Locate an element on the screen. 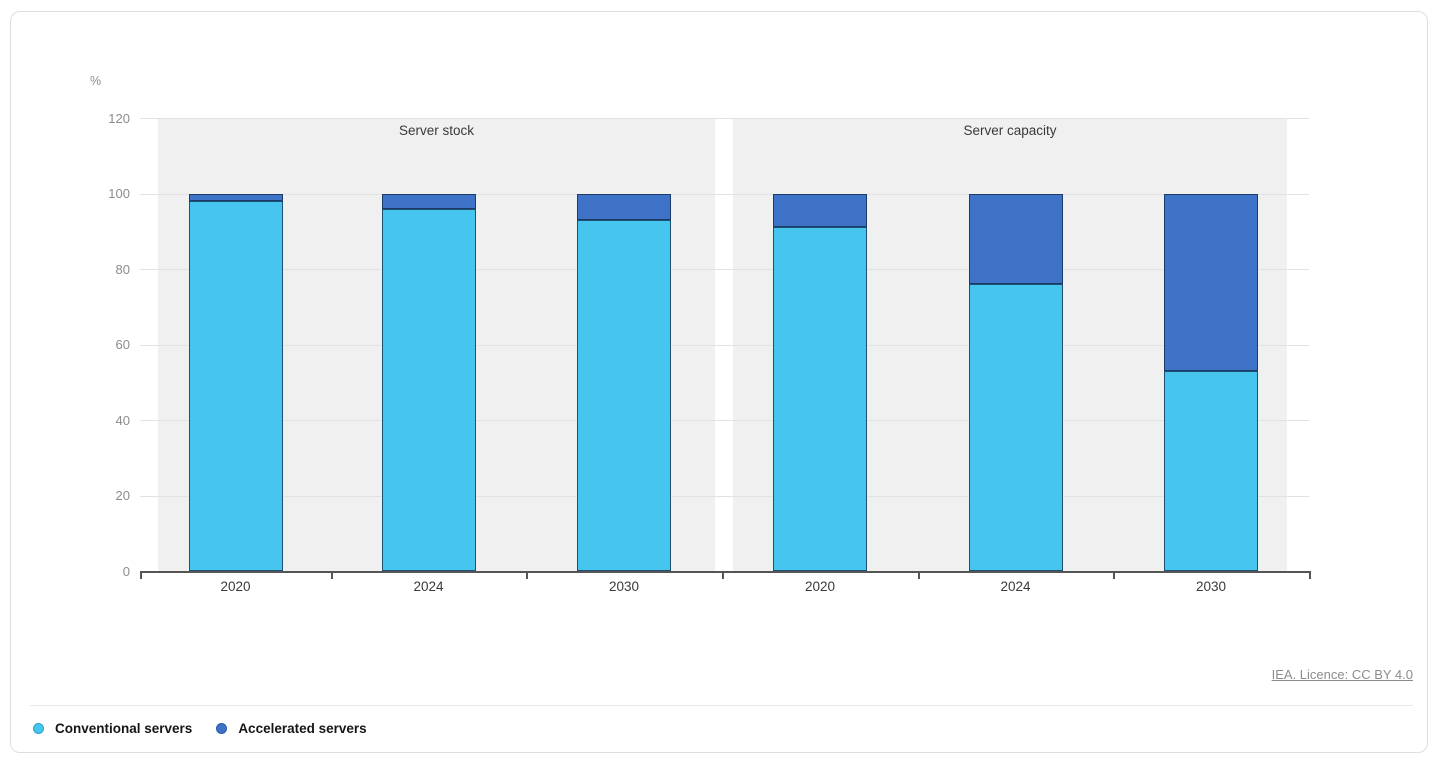 This screenshot has width=1440, height=764. y-axis-unit-label: % is located at coordinates (96, 81).